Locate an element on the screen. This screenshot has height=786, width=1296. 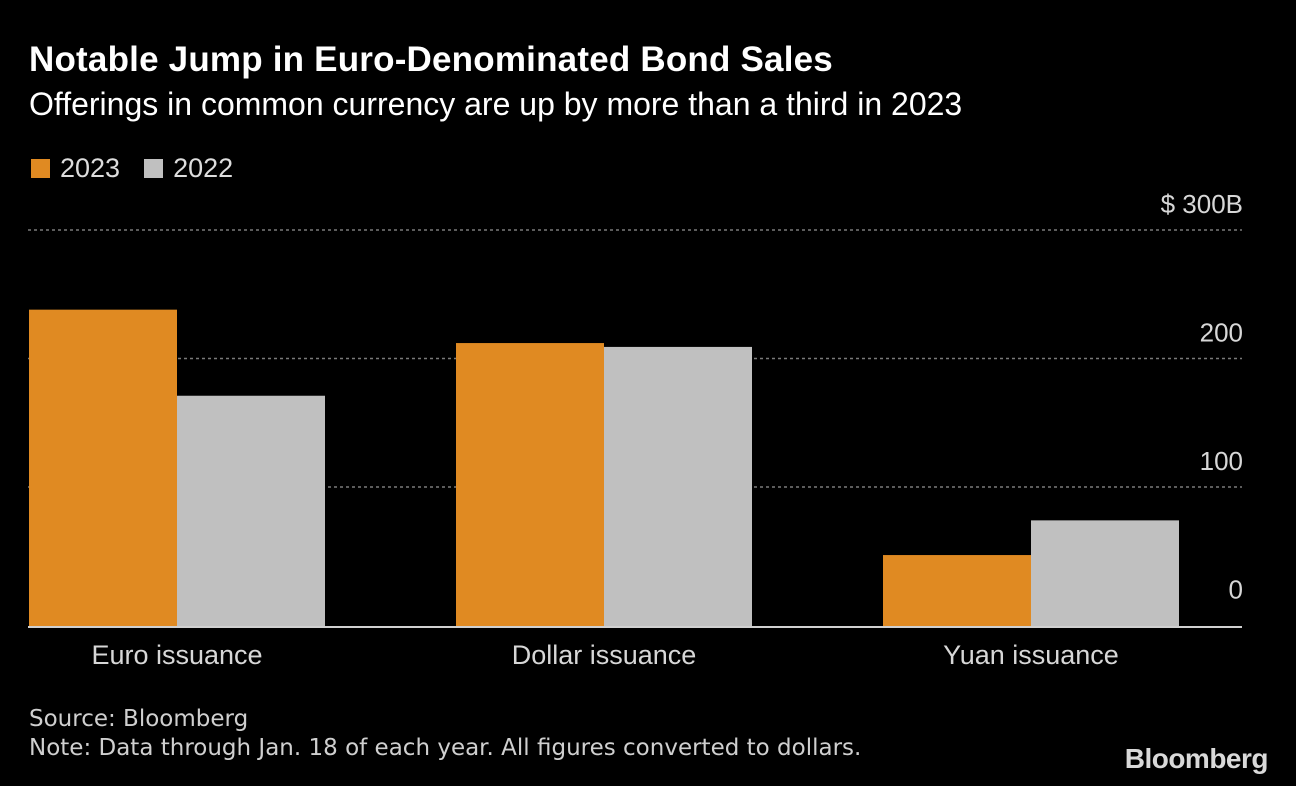
legend-label-2023: 2023 is located at coordinates (90, 168).